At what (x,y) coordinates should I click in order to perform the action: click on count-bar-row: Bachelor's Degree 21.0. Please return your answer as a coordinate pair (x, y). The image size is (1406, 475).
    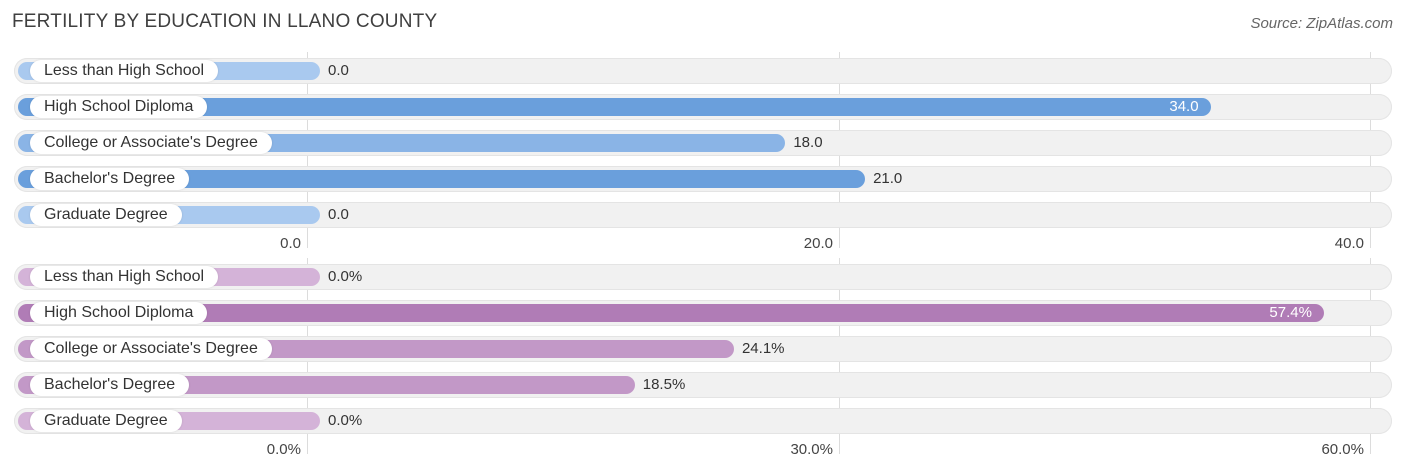
    Looking at the image, I should click on (703, 179).